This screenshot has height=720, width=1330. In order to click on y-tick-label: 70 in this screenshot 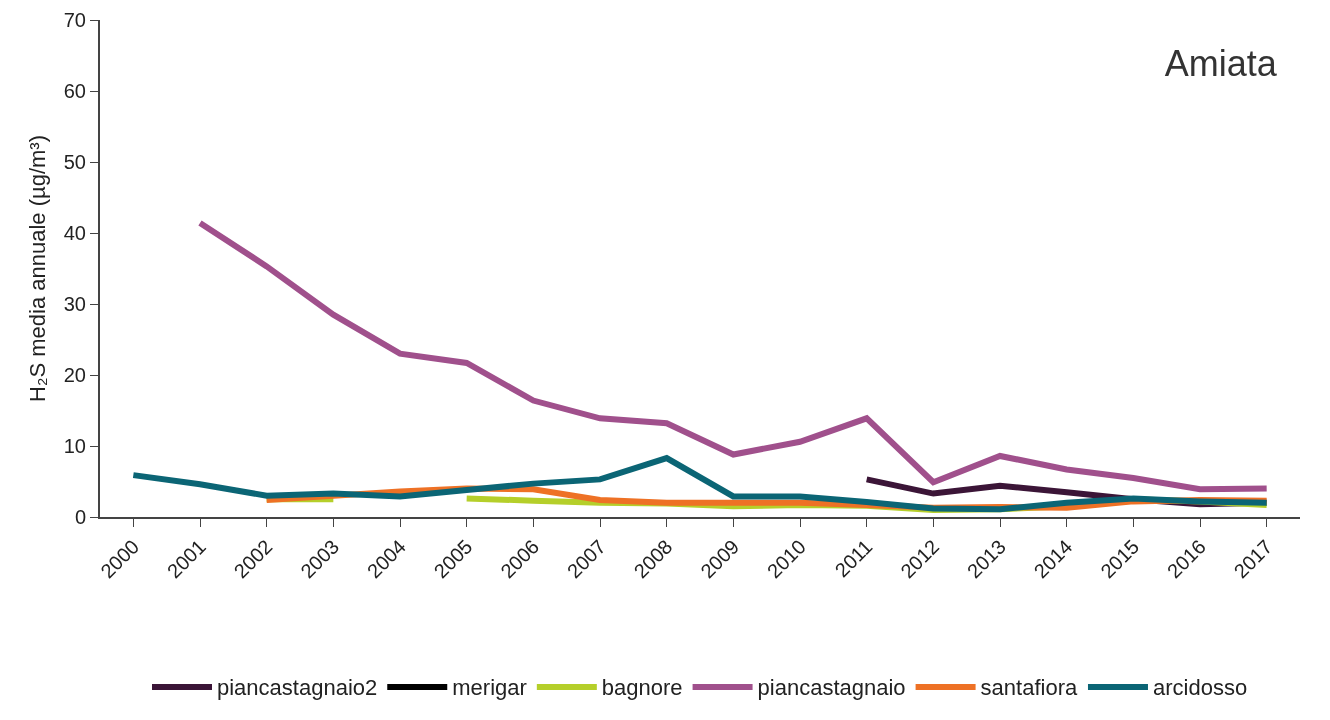, I will do `click(74, 20)`.